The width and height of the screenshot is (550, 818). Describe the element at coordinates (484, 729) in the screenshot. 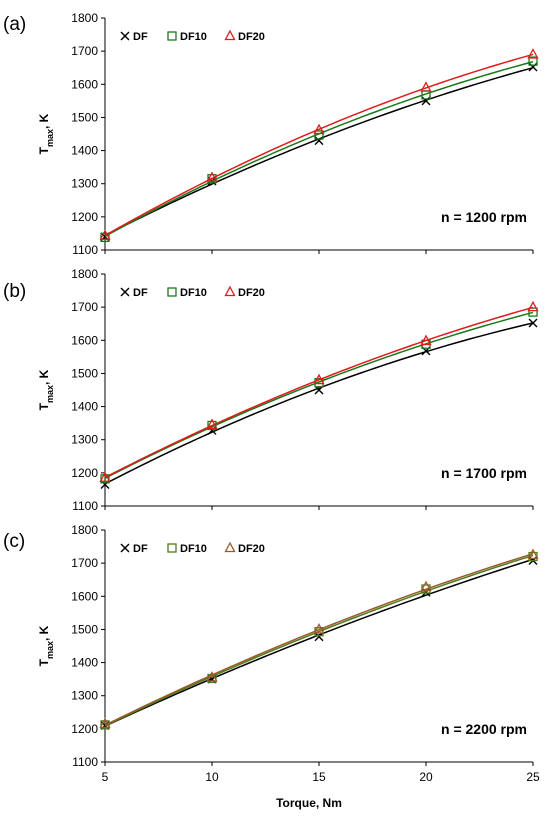

I see `rpm-annotation: n = 2200 rpm` at that location.